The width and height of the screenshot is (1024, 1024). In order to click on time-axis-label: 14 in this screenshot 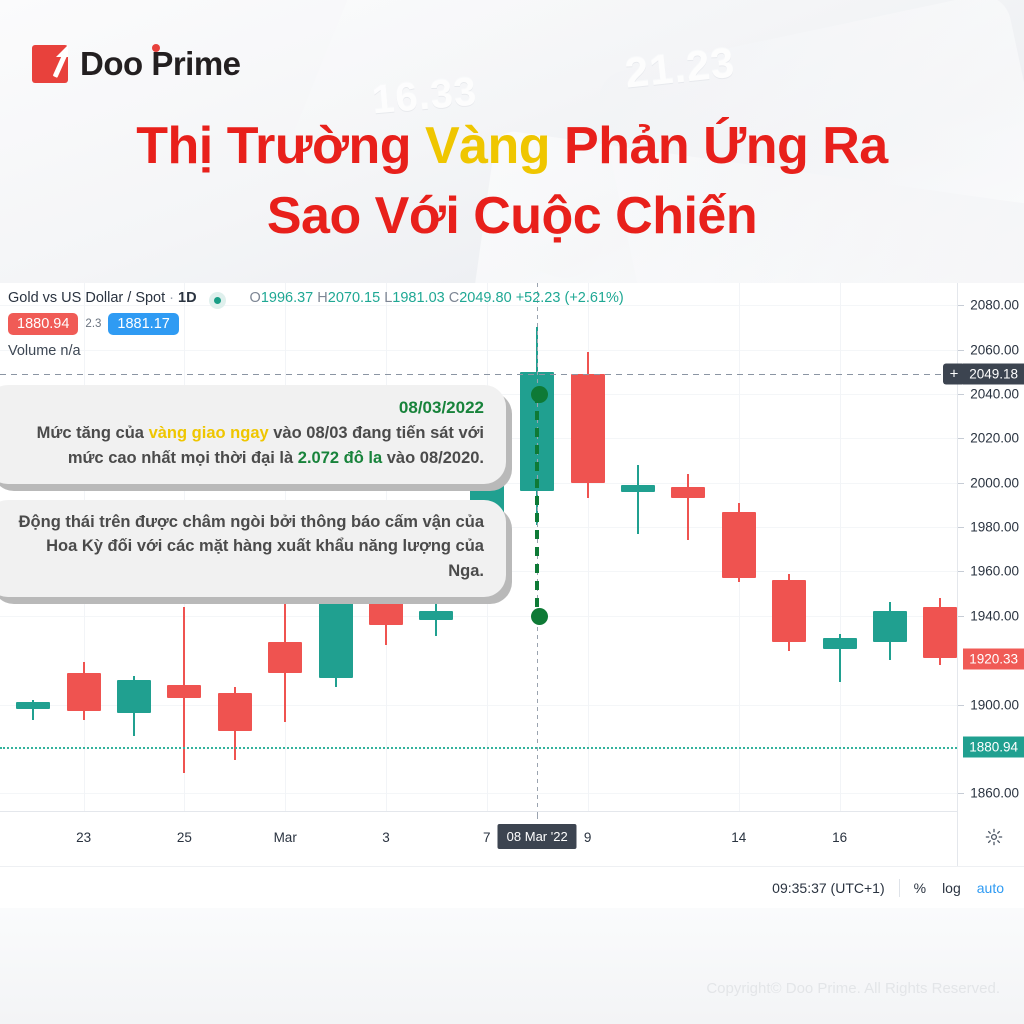, I will do `click(739, 837)`.